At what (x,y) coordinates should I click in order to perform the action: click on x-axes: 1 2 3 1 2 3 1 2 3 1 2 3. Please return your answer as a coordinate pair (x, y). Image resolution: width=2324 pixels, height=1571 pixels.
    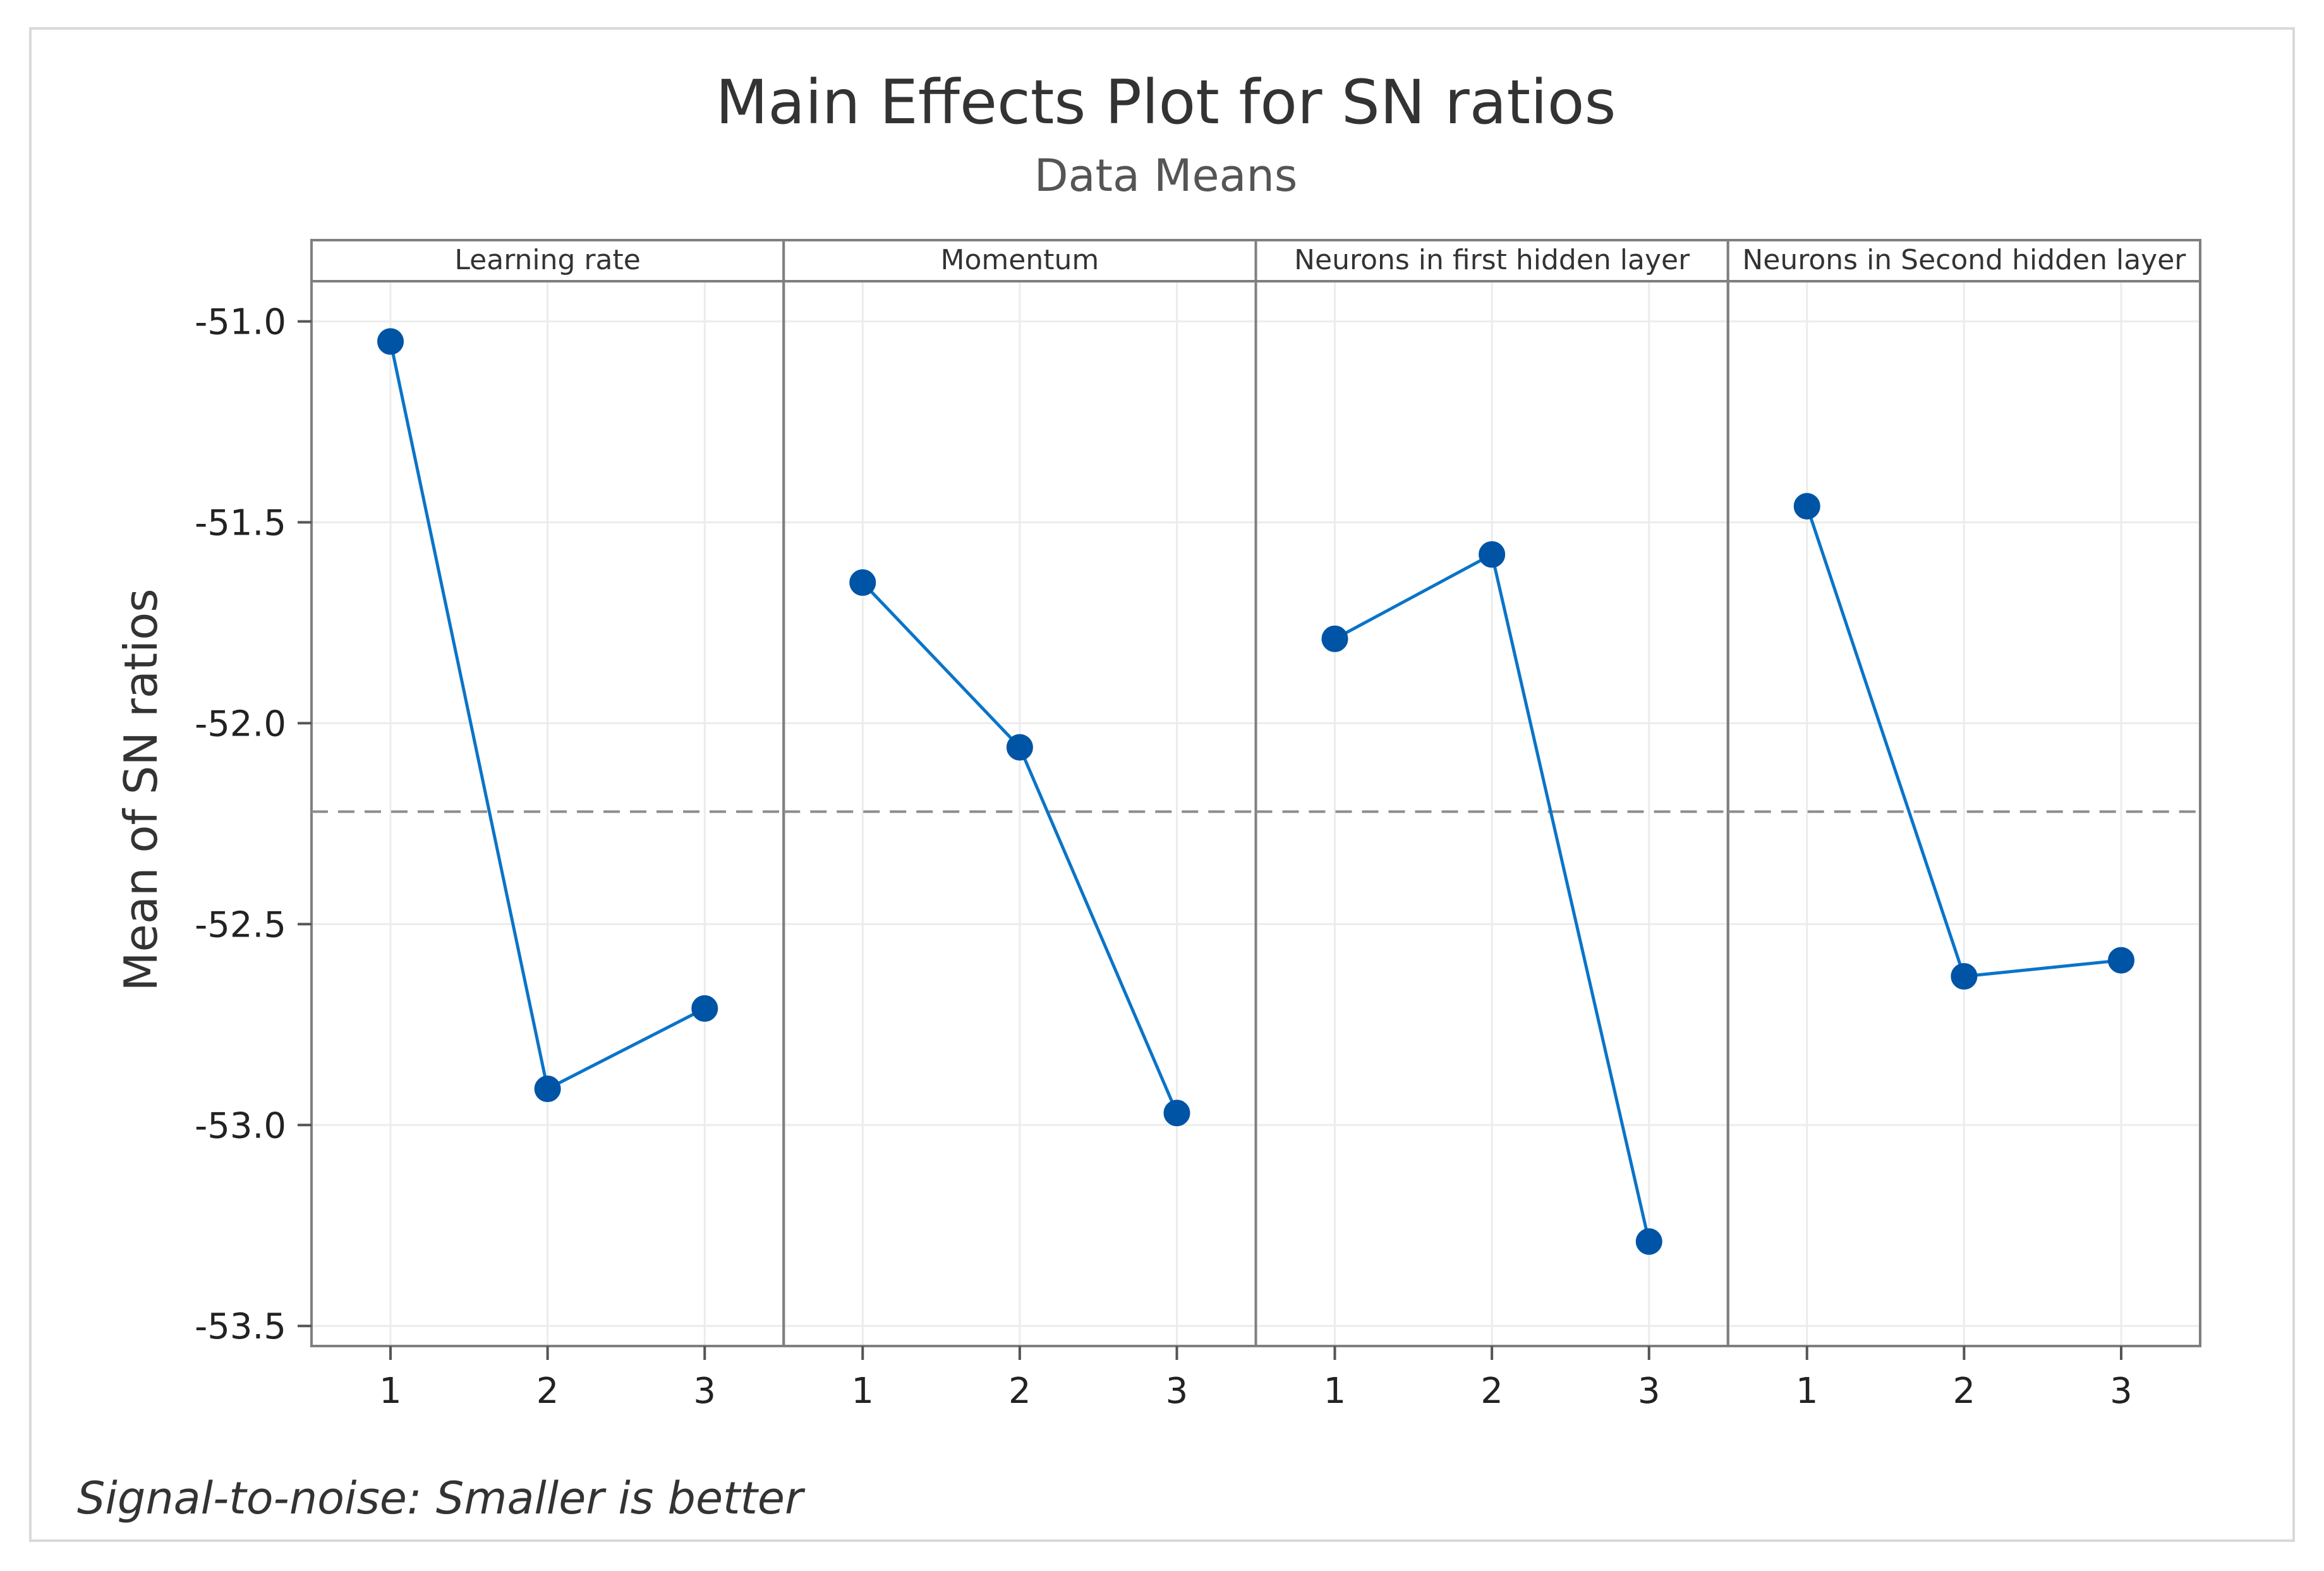
    Looking at the image, I should click on (1256, 1379).